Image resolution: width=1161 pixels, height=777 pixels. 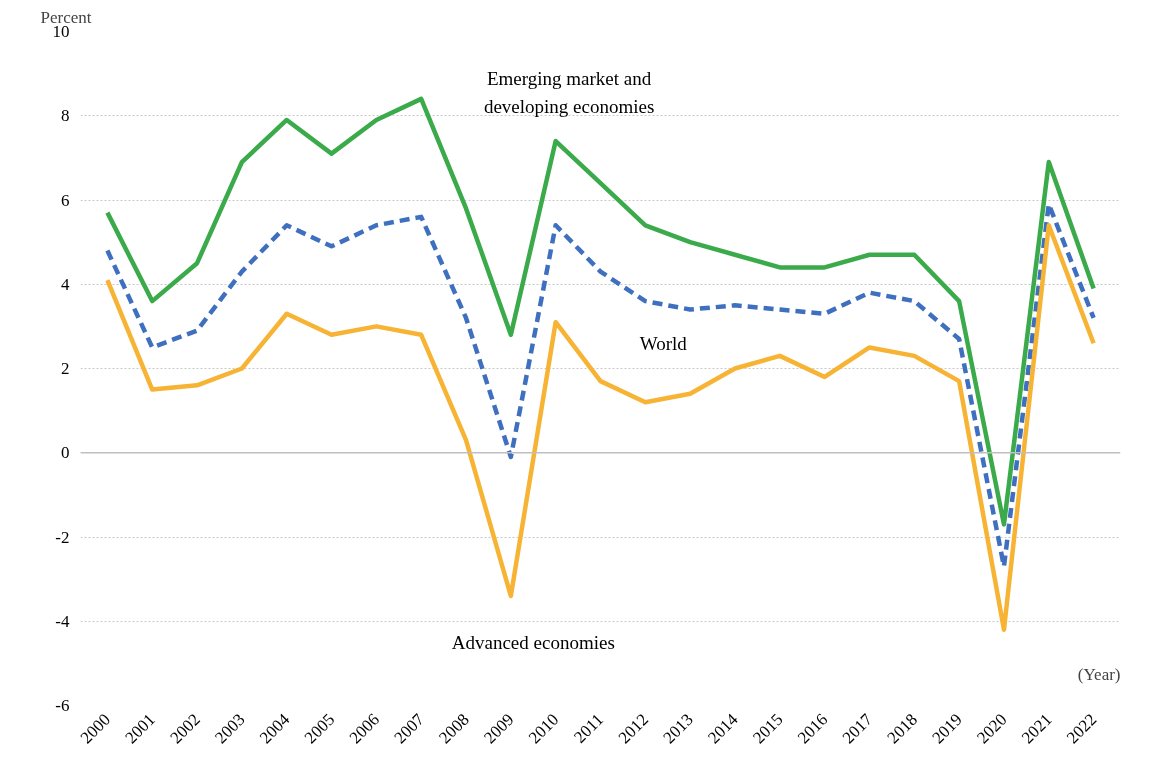 What do you see at coordinates (62, 621) in the screenshot?
I see `y-tick-label: -4` at bounding box center [62, 621].